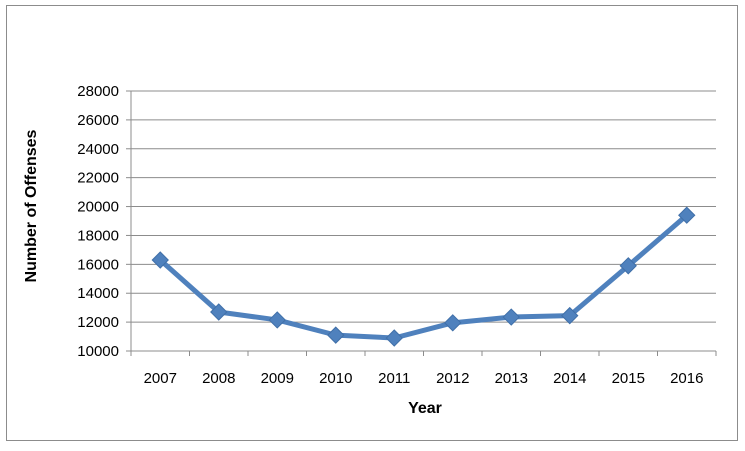 Image resolution: width=745 pixels, height=451 pixels. Describe the element at coordinates (218, 378) in the screenshot. I see `x-tick-label: 2008` at that location.